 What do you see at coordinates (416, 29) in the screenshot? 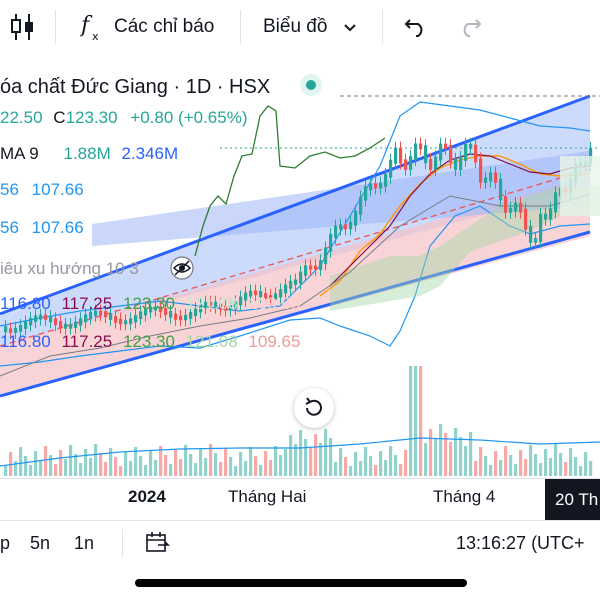
I see `undo-icon` at bounding box center [416, 29].